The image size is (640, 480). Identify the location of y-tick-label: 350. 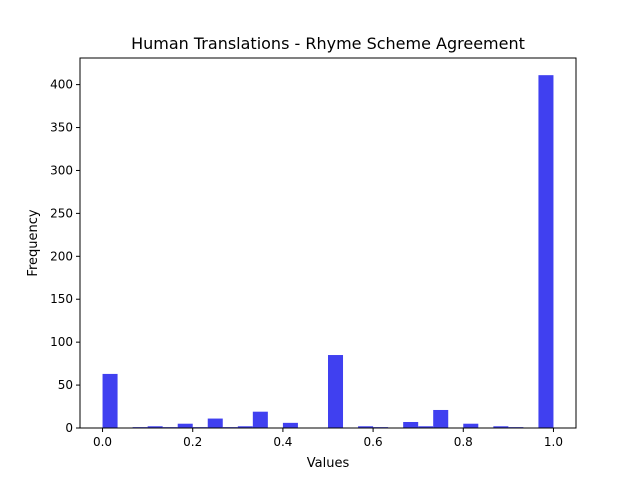
(61, 128).